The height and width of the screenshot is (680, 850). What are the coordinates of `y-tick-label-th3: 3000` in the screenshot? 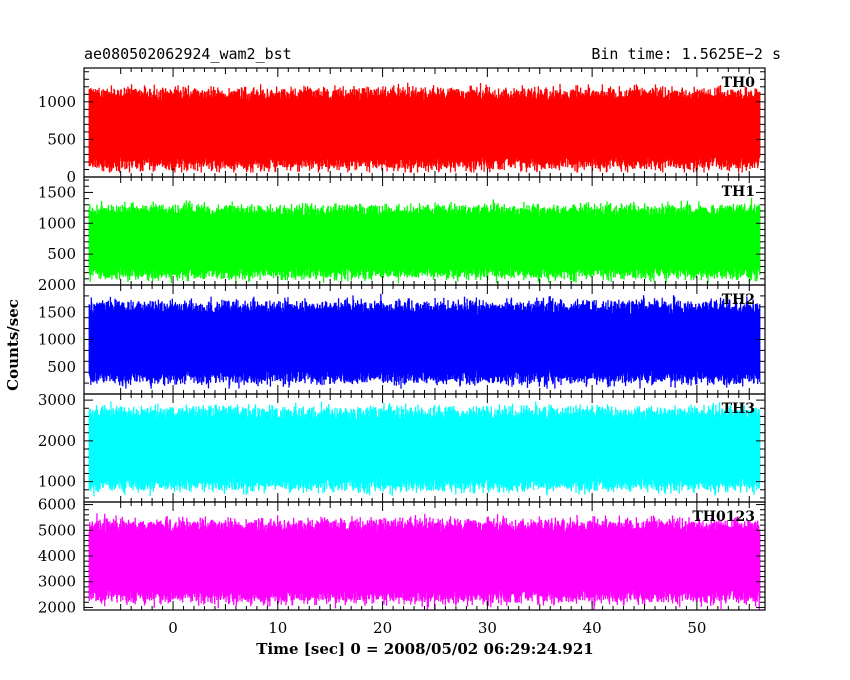 It's located at (57, 400).